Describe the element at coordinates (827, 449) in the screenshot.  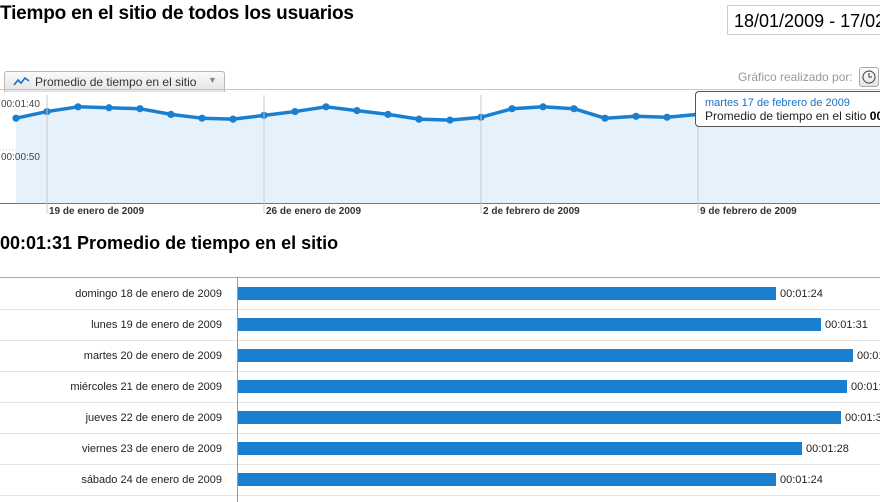
I see `row-value: 00:01:28` at that location.